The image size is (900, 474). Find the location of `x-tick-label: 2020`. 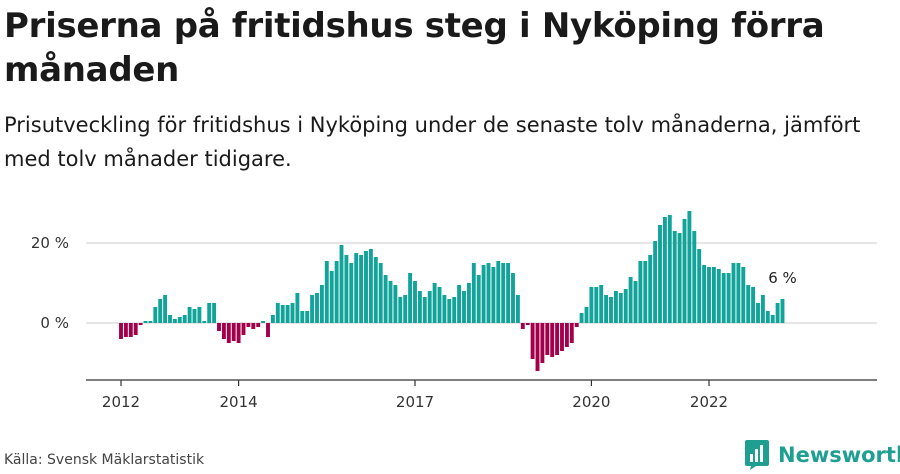

x-tick-label: 2020 is located at coordinates (591, 402).